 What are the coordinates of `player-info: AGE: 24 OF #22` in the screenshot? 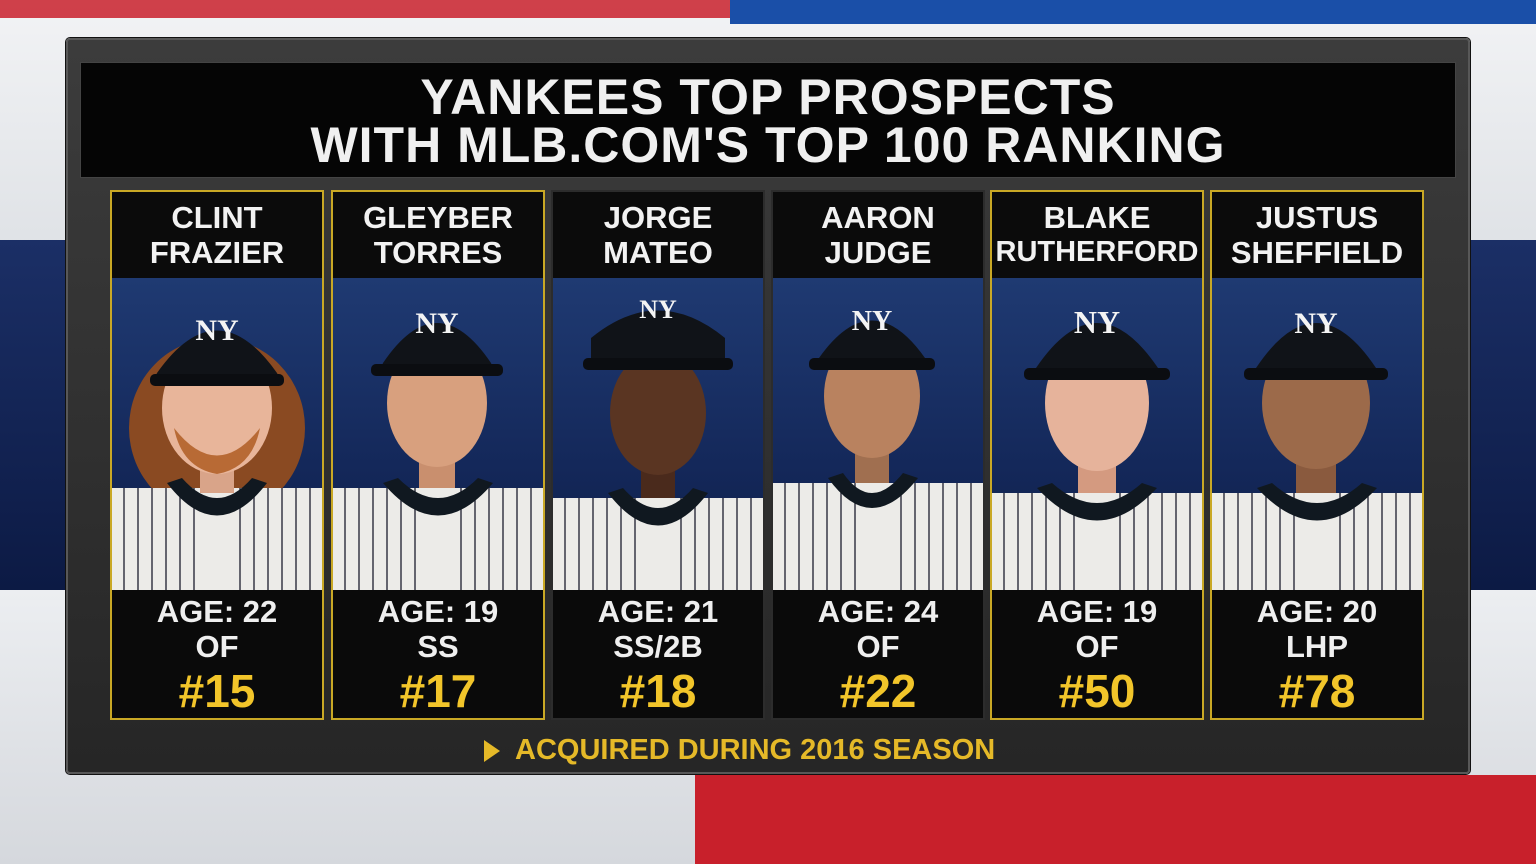 It's located at (878, 654).